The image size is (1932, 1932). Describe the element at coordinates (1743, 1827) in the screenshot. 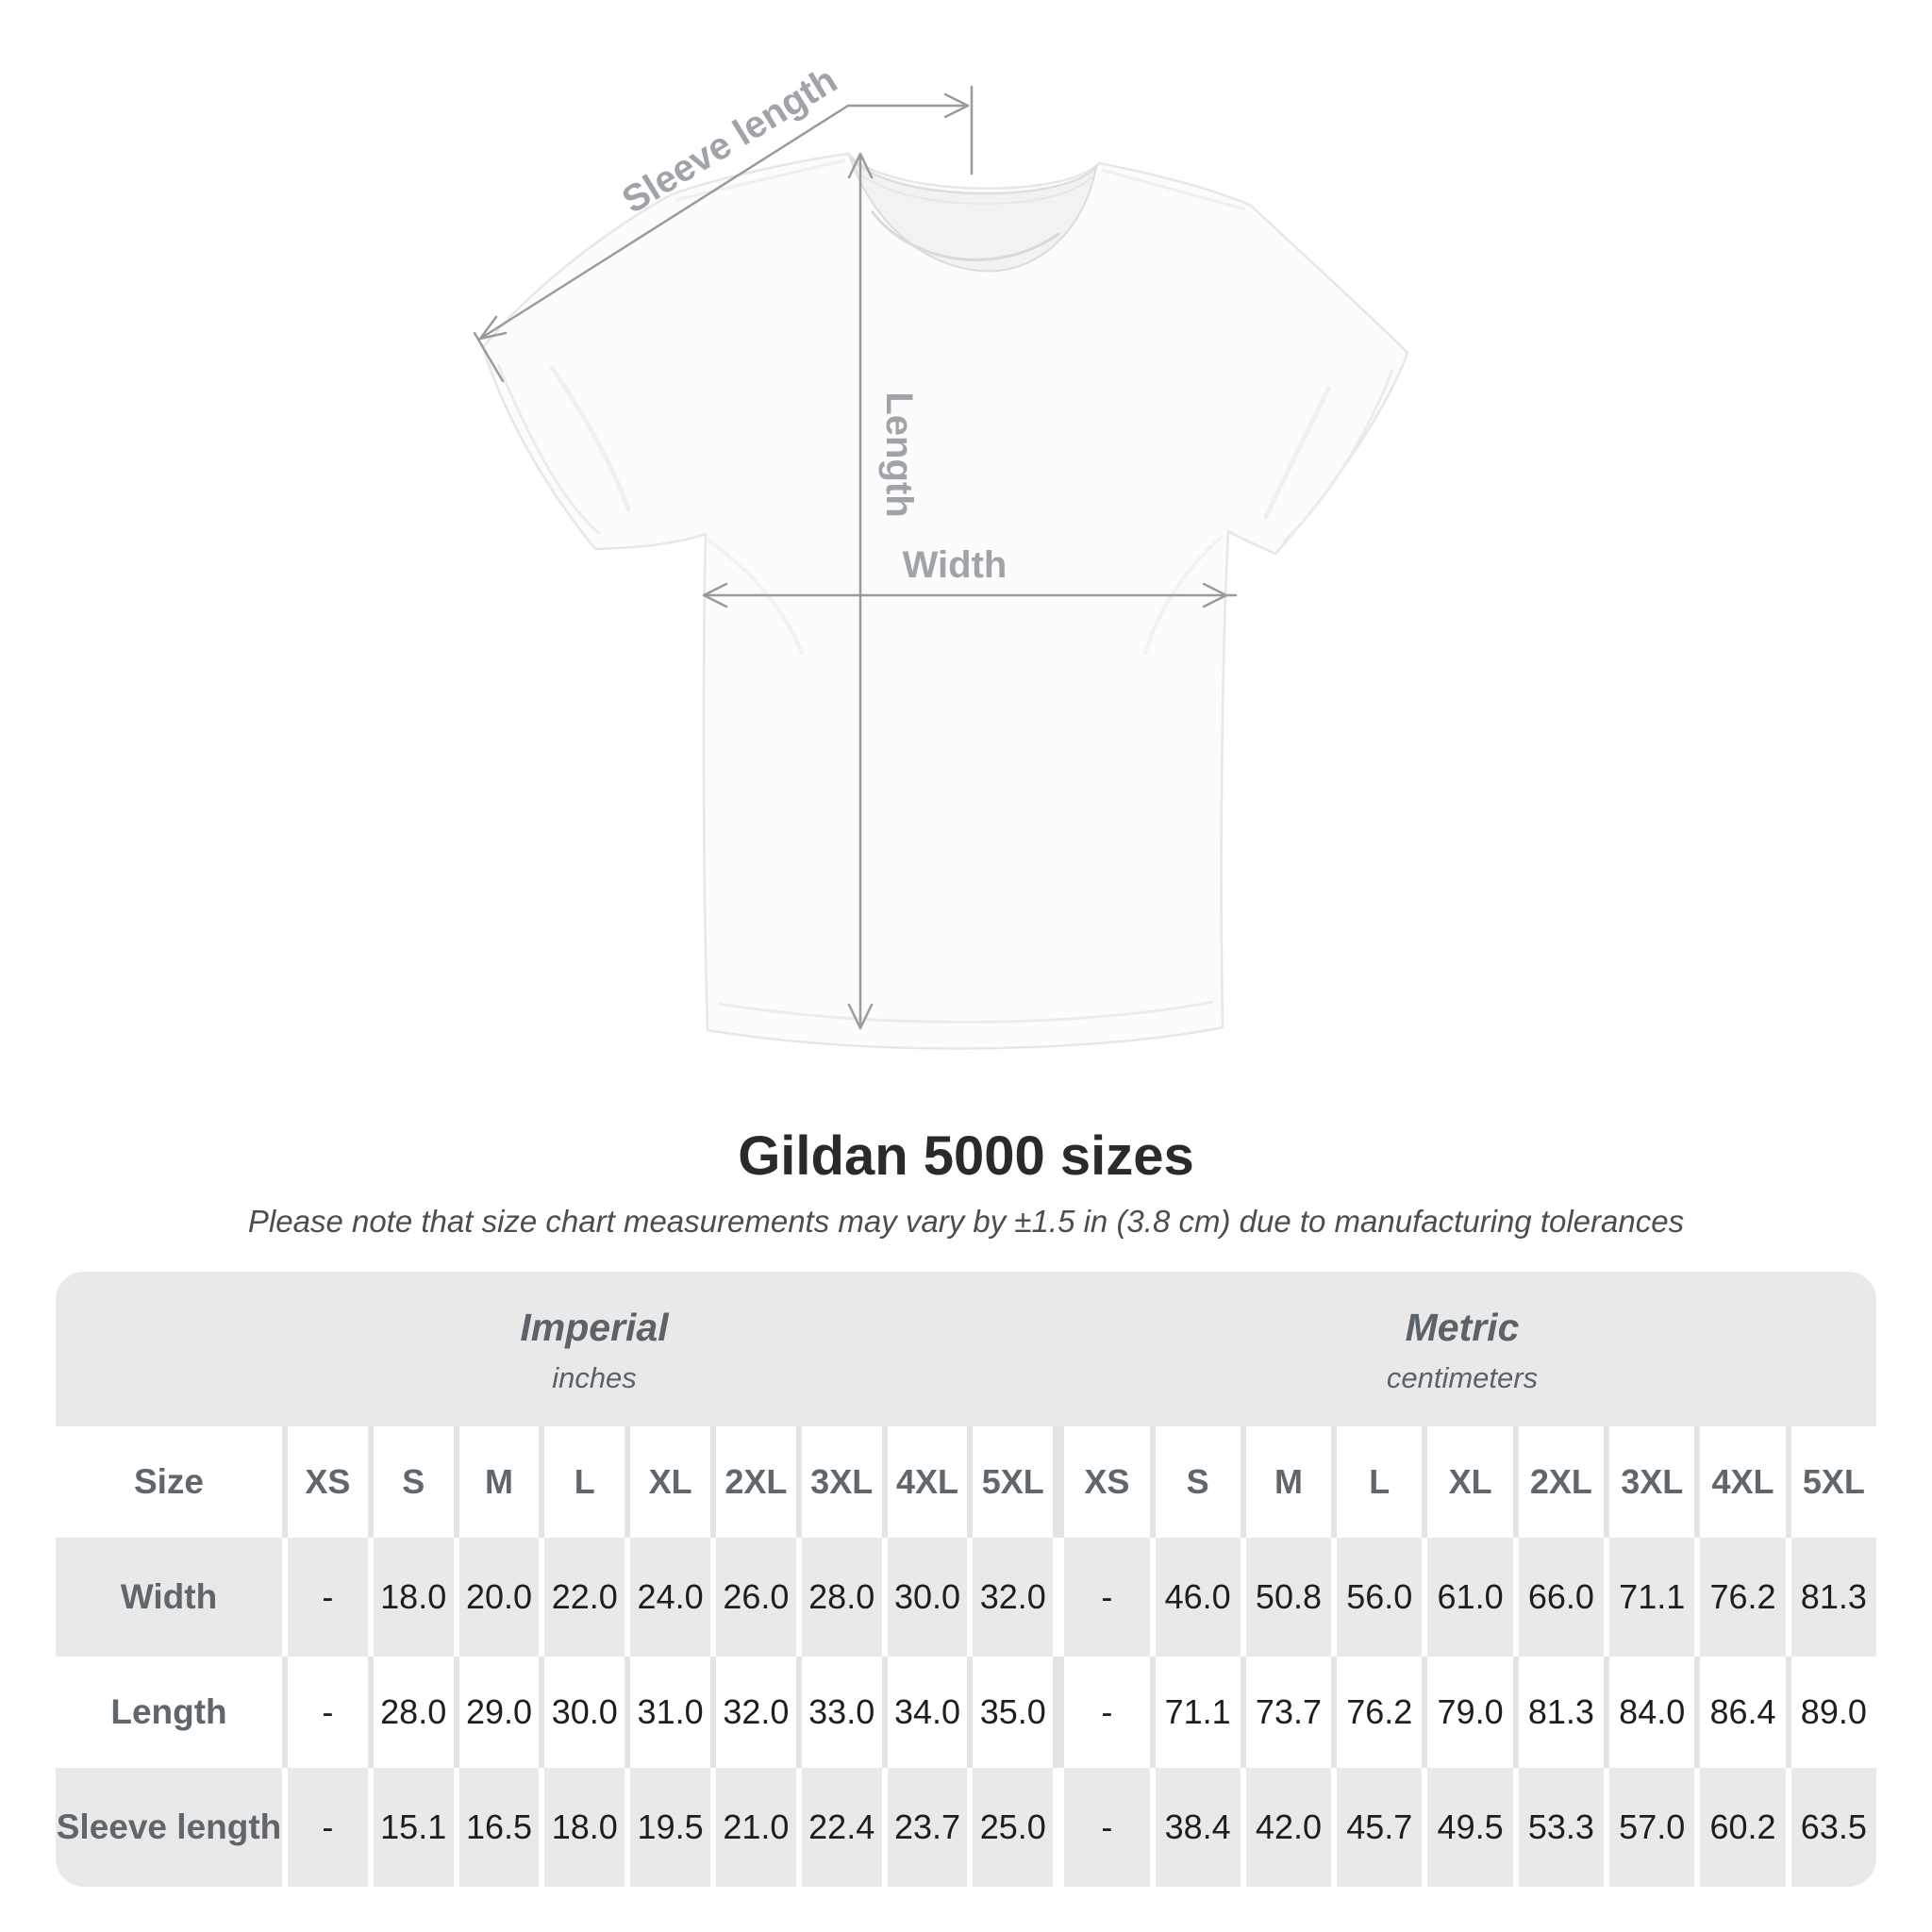

I see `measurement-value-metric: 60.2` at that location.